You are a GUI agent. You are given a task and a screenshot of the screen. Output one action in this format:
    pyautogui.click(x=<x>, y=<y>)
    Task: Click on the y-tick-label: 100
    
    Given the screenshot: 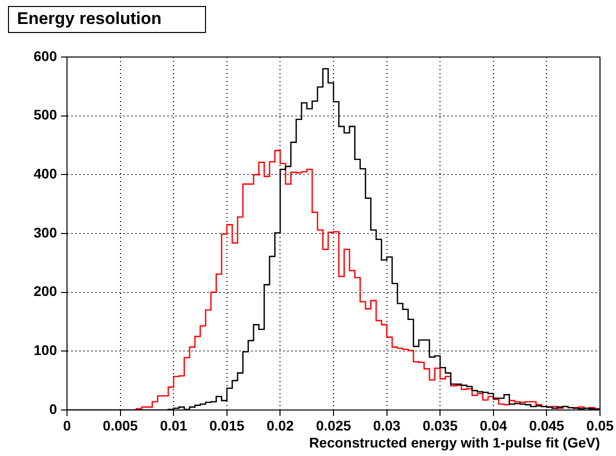 What is the action you would take?
    pyautogui.click(x=46, y=350)
    